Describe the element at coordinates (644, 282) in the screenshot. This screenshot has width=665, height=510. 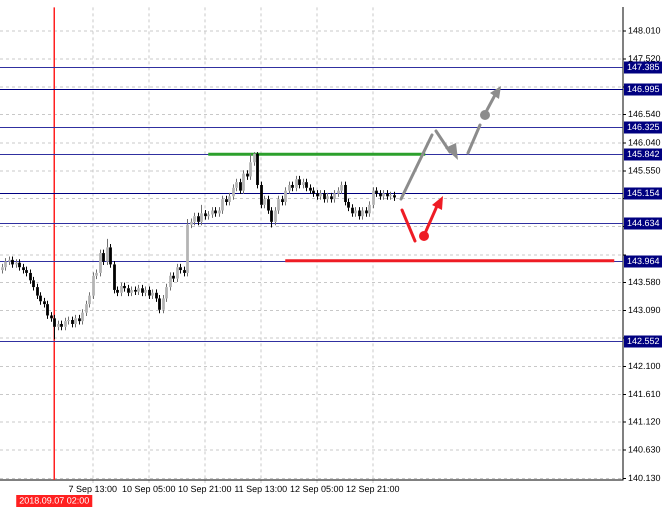
I see `y-tick-label: 143.580` at that location.